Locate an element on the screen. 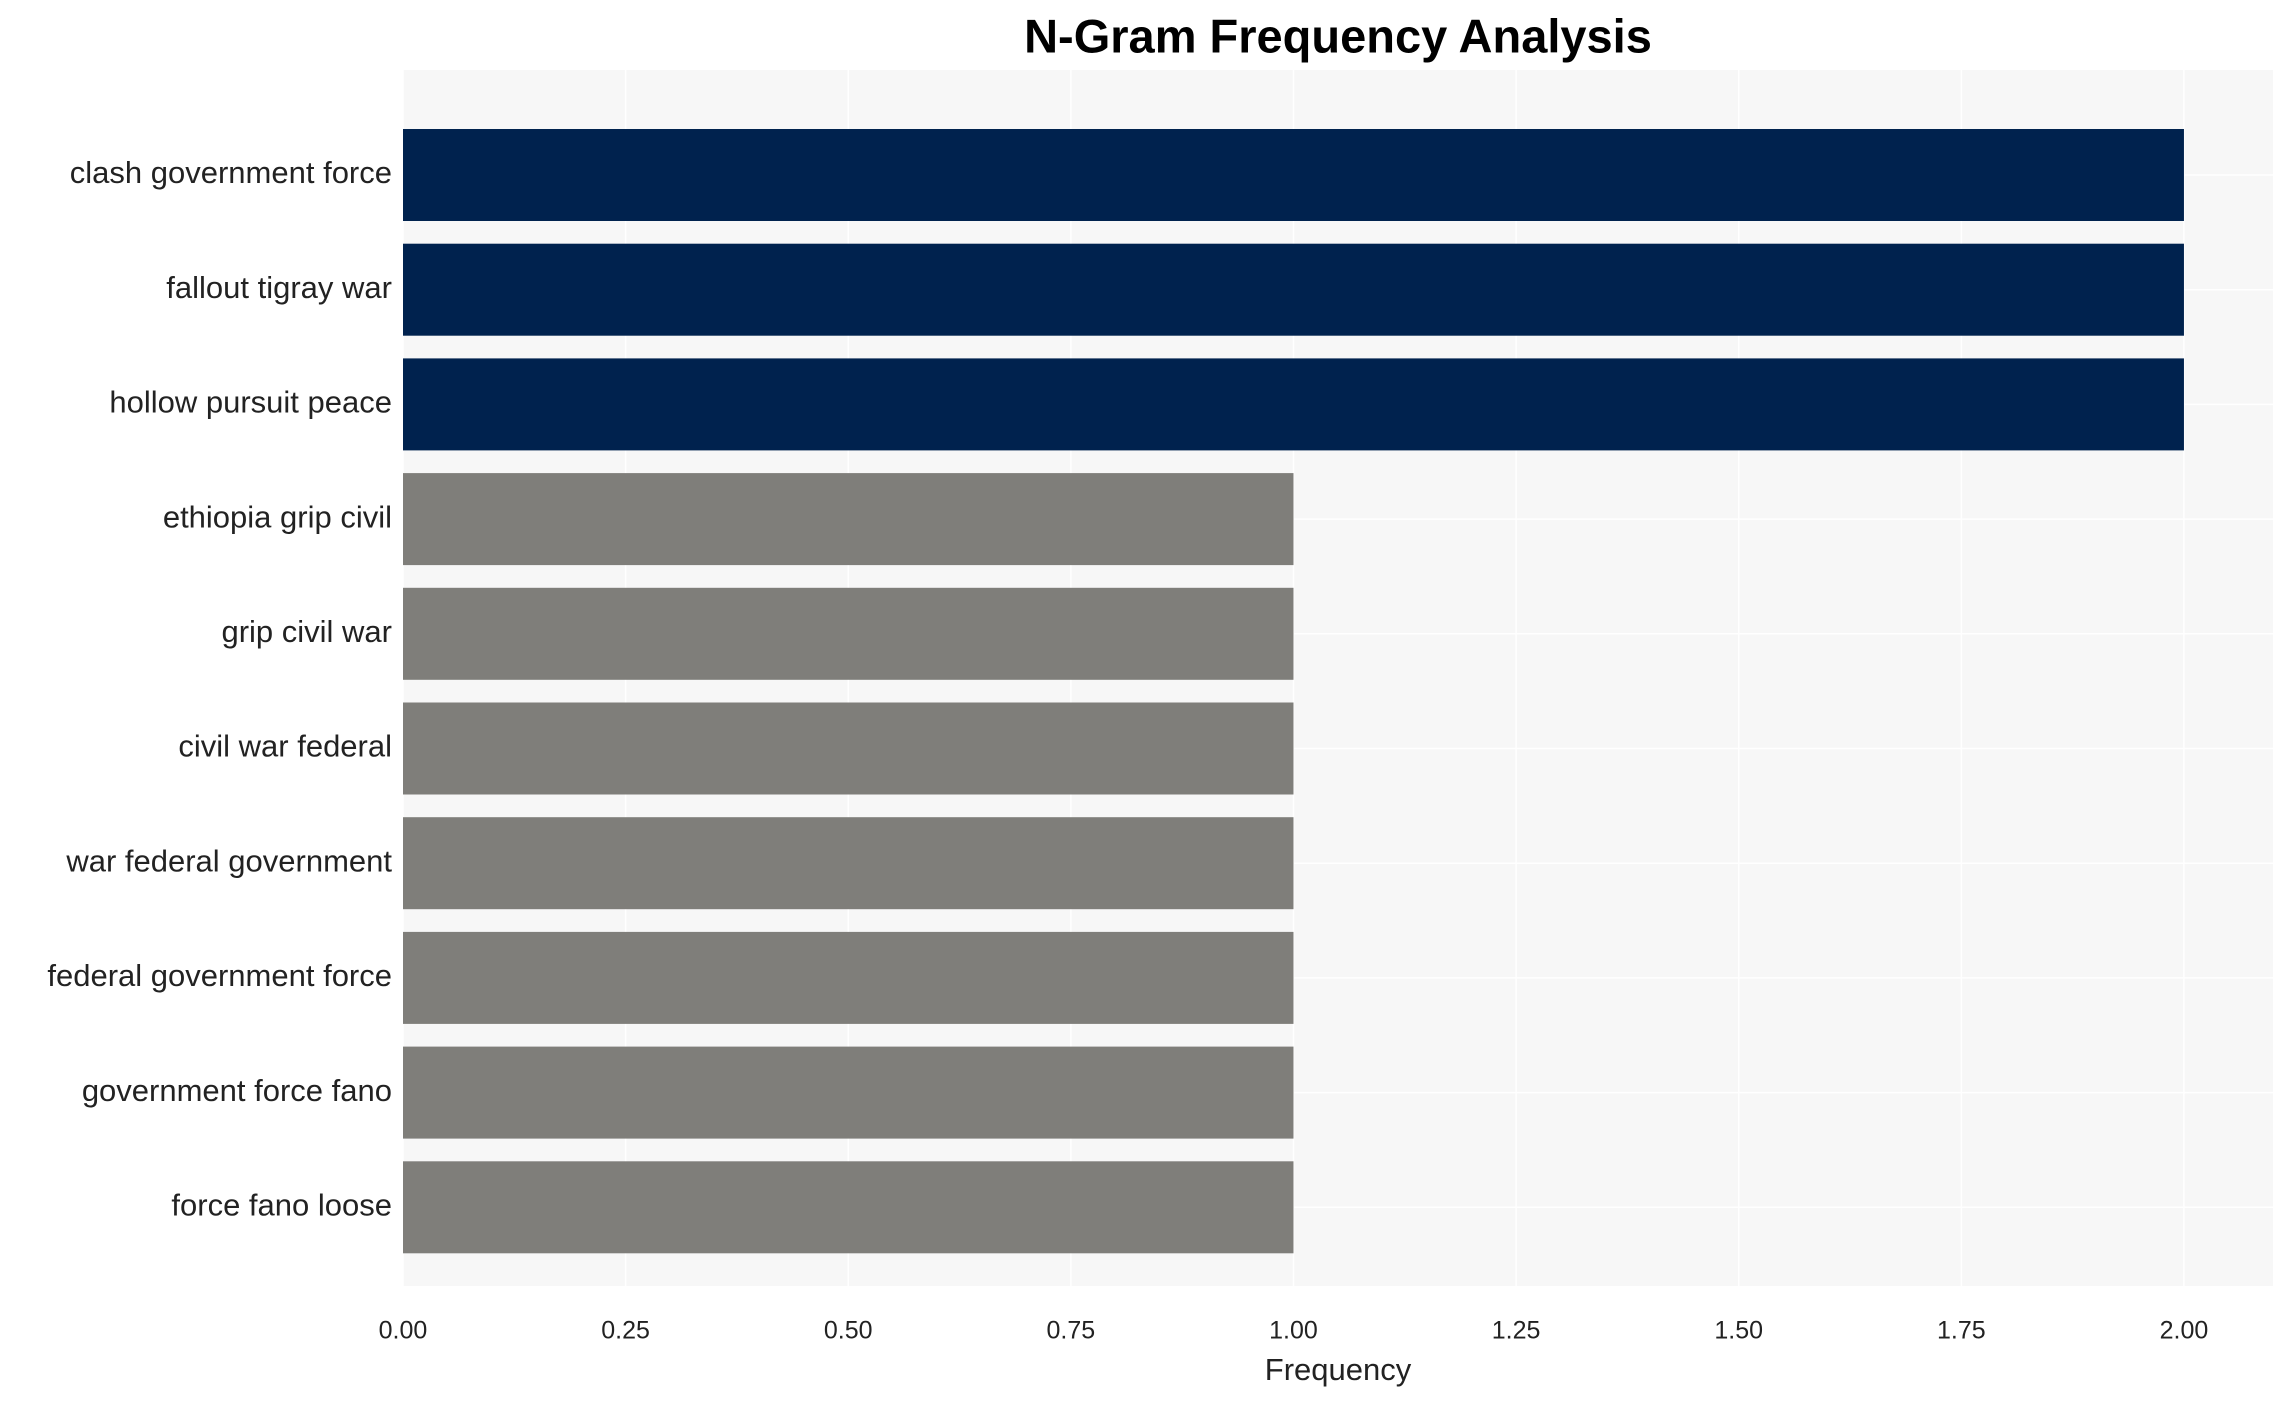  x-tick-label: 0.25 is located at coordinates (625, 1331).